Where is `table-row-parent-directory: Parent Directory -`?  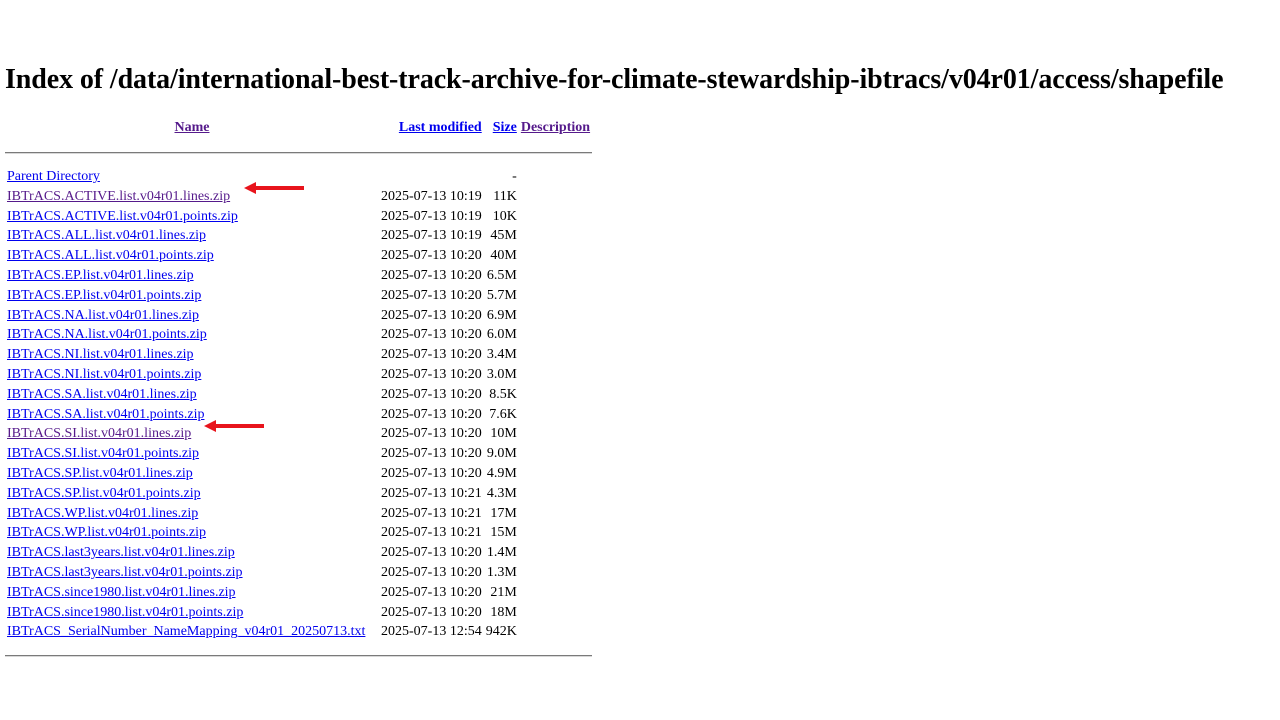
table-row-parent-directory: Parent Directory - is located at coordinates (298, 177).